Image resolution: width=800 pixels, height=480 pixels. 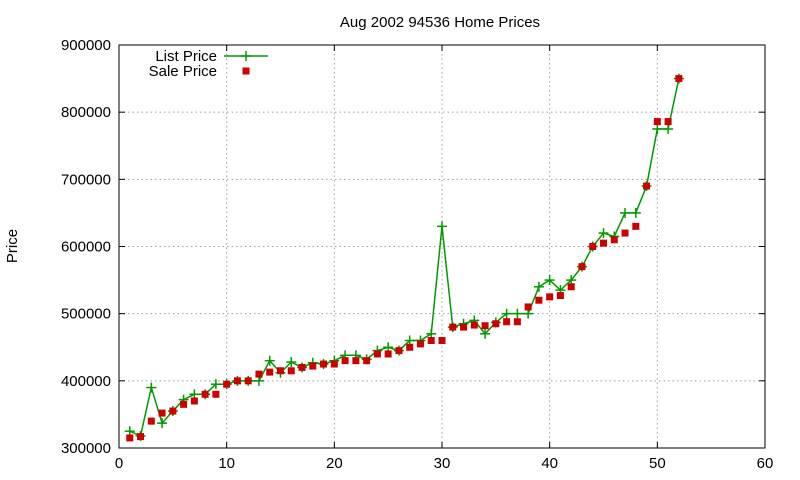 I want to click on x-tick-label: 60, so click(x=765, y=463).